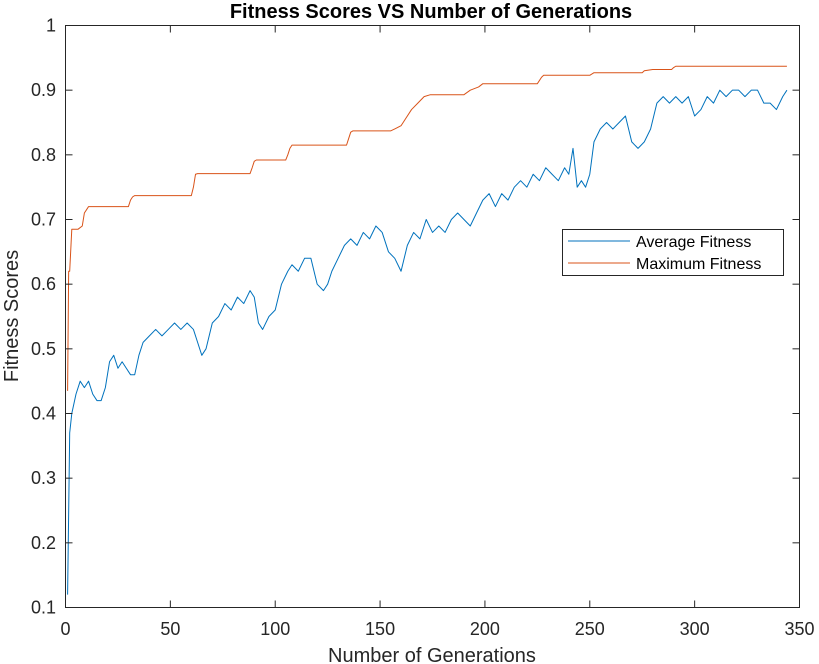 Image resolution: width=819 pixels, height=664 pixels. I want to click on x-tick-label-300: 300, so click(695, 629).